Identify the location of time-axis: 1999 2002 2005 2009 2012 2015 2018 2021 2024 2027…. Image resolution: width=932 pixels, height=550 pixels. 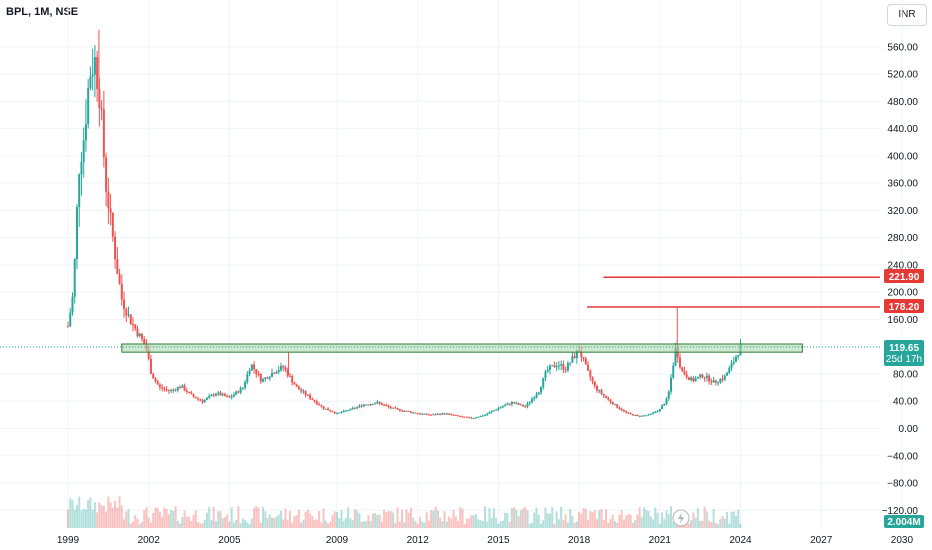
(485, 540).